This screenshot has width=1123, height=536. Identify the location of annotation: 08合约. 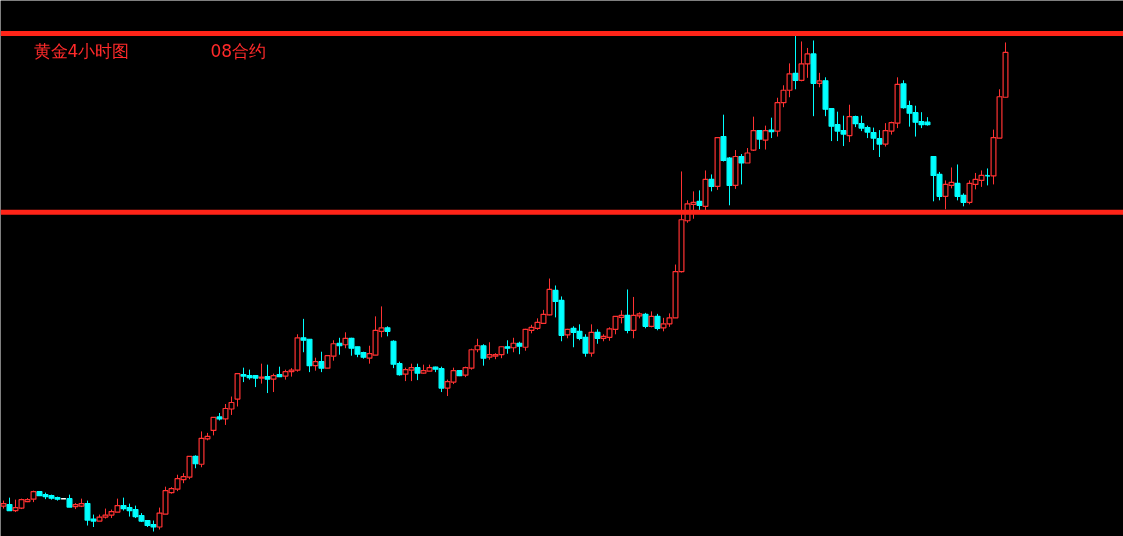
(238, 50).